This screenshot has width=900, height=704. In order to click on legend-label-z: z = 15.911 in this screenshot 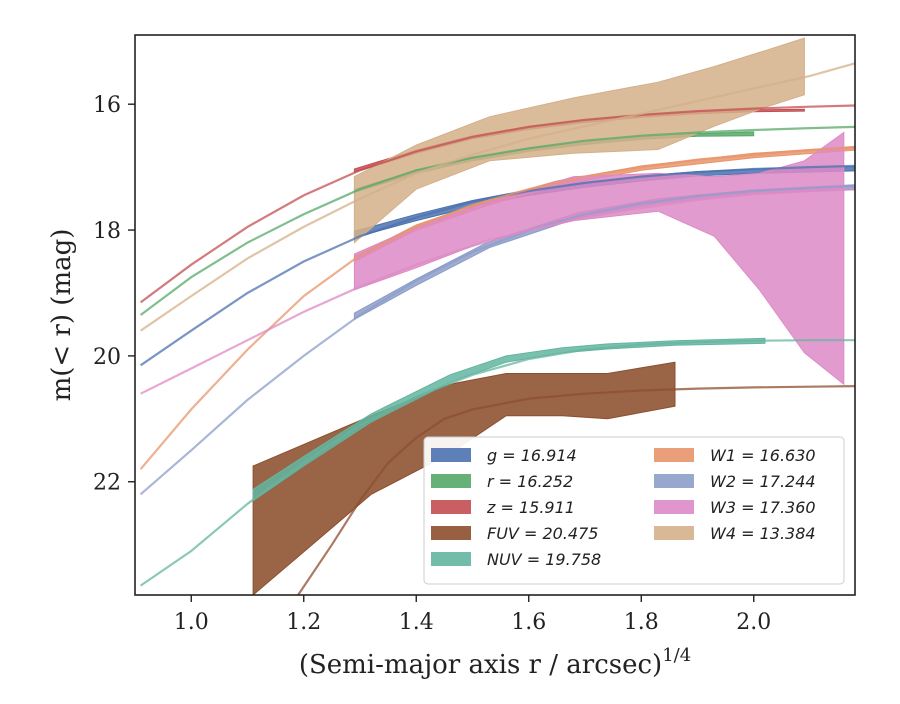, I will do `click(530, 507)`.